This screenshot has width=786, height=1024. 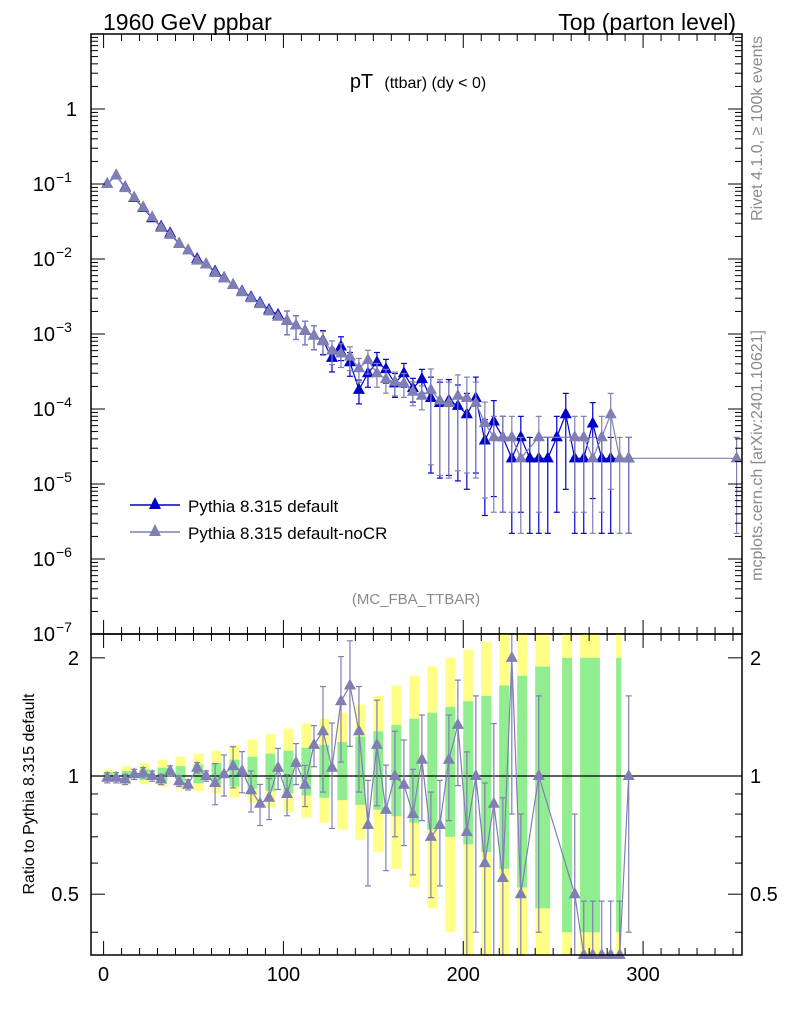 I want to click on legend-marker-nocr, so click(x=155, y=530).